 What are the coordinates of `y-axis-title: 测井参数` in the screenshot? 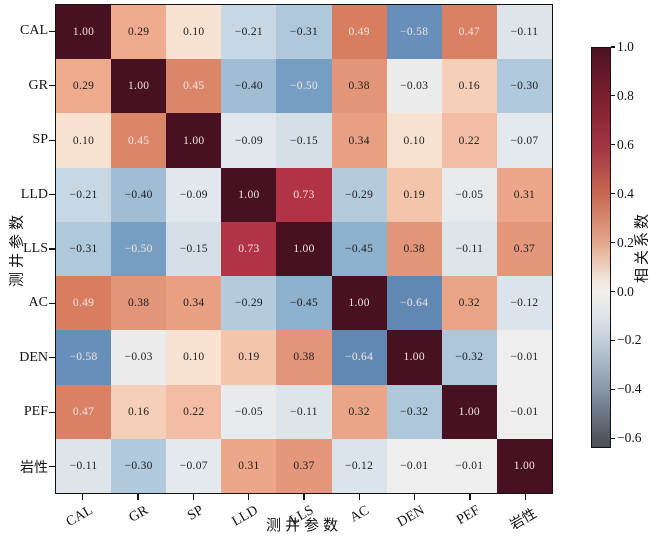 It's located at (17, 249).